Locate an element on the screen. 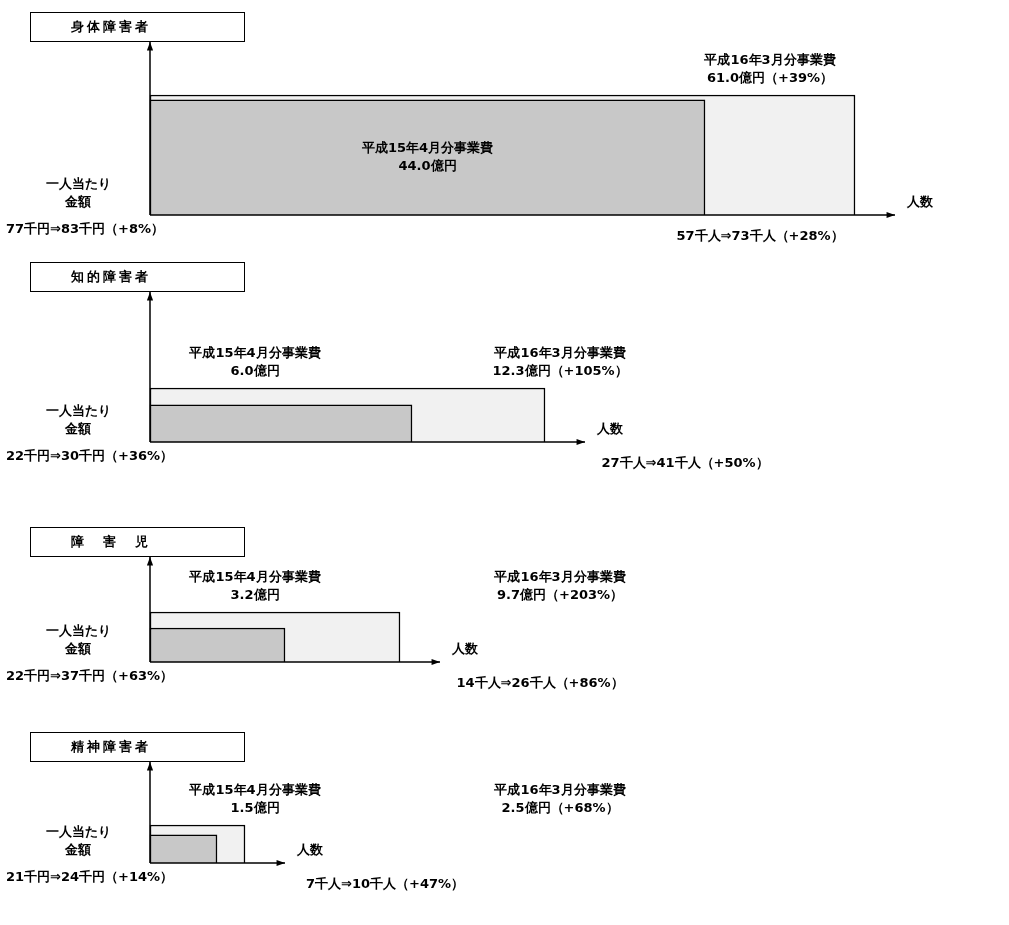 The image size is (1009, 925). annotation: 平成15年4月分事業費 44.0億円 is located at coordinates (427, 156).